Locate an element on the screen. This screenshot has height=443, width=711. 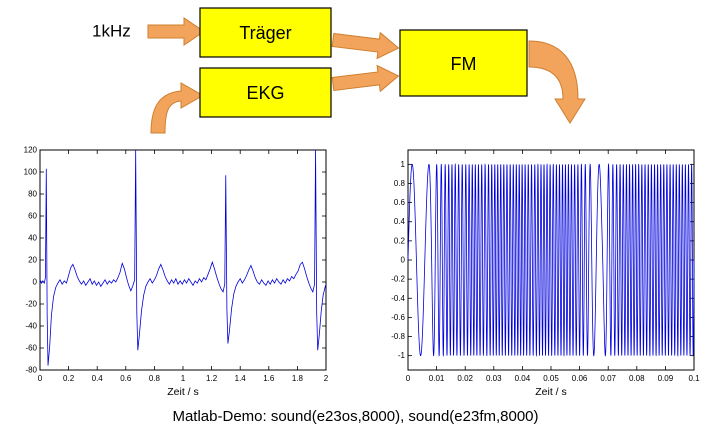
svg-text: -0.2 is located at coordinates (398, 279).